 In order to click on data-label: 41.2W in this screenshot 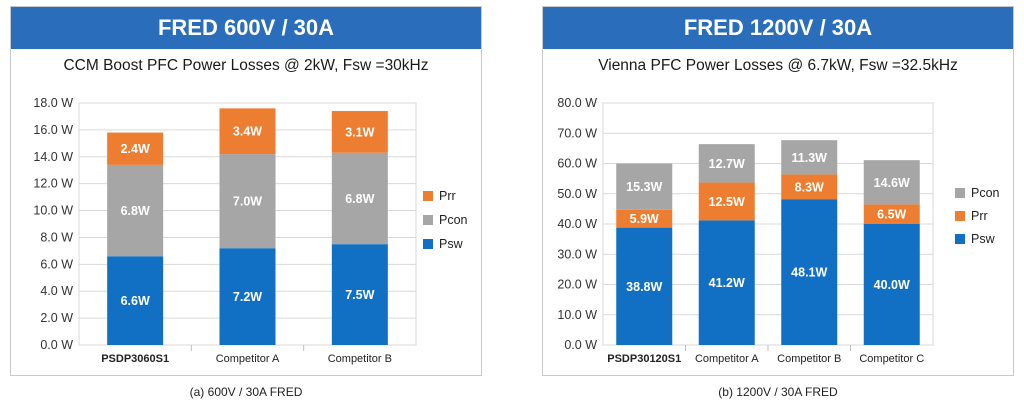, I will do `click(727, 283)`.